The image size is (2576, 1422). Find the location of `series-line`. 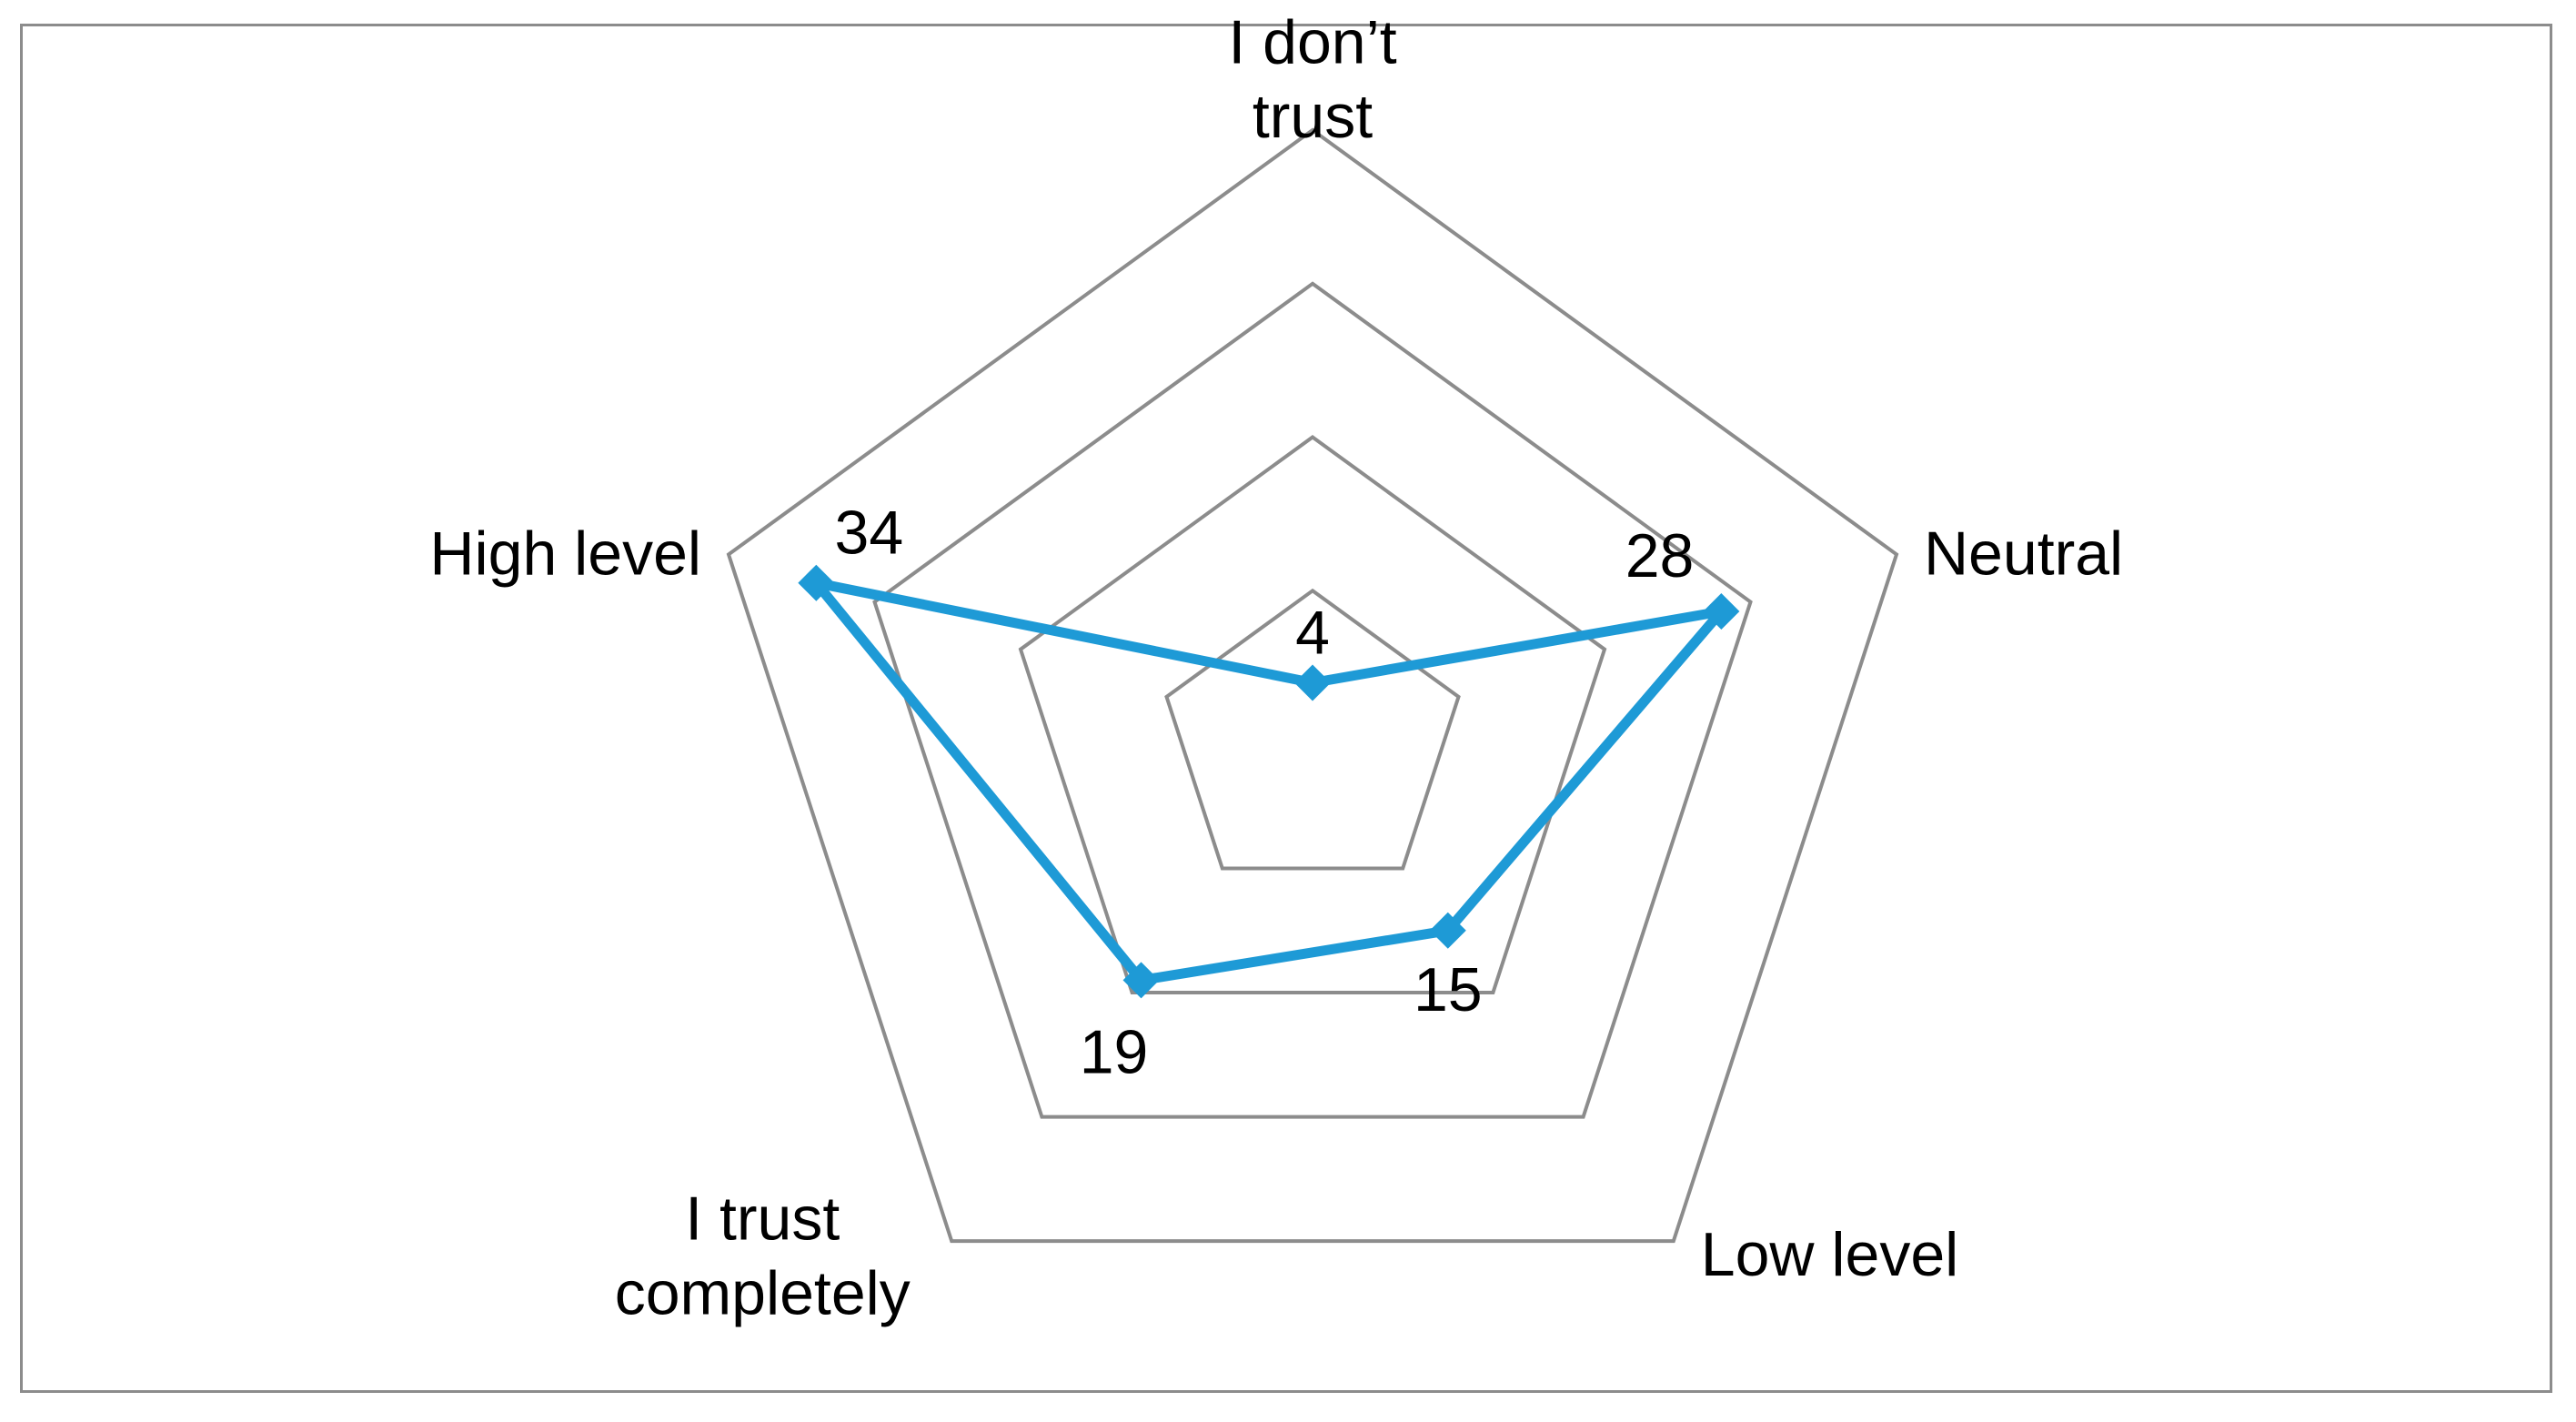

series-line is located at coordinates (1268, 782).